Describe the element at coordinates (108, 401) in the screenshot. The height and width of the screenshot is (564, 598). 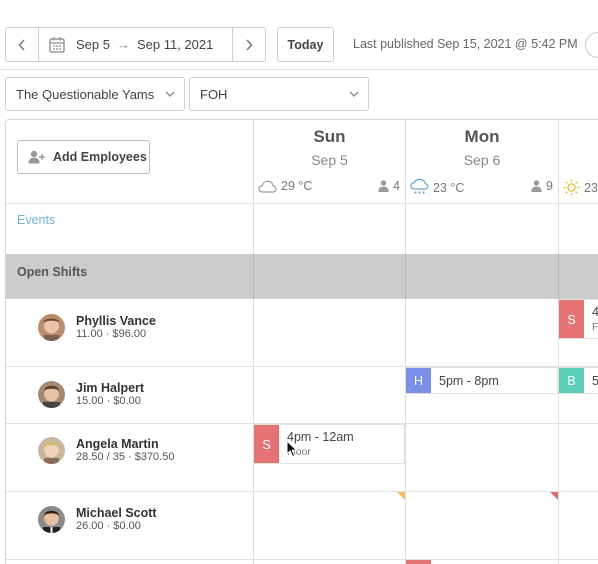
I see `employee-hours-cost: 15.00 · $0.00` at that location.